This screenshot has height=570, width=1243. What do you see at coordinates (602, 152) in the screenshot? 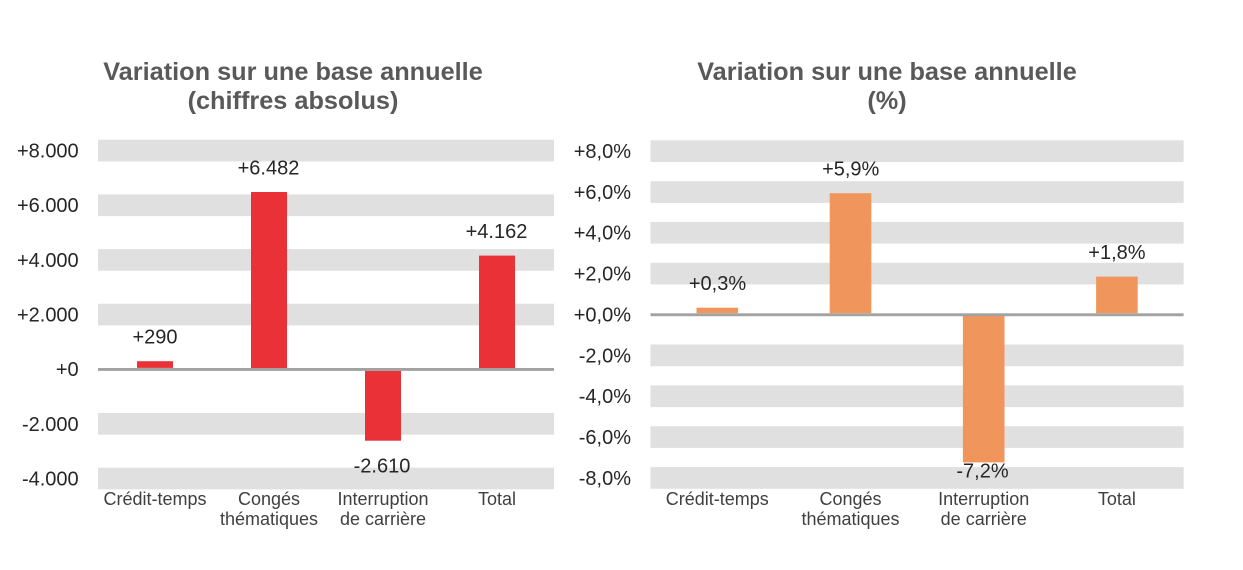
I see `svg-text: +8,0%` at bounding box center [602, 152].